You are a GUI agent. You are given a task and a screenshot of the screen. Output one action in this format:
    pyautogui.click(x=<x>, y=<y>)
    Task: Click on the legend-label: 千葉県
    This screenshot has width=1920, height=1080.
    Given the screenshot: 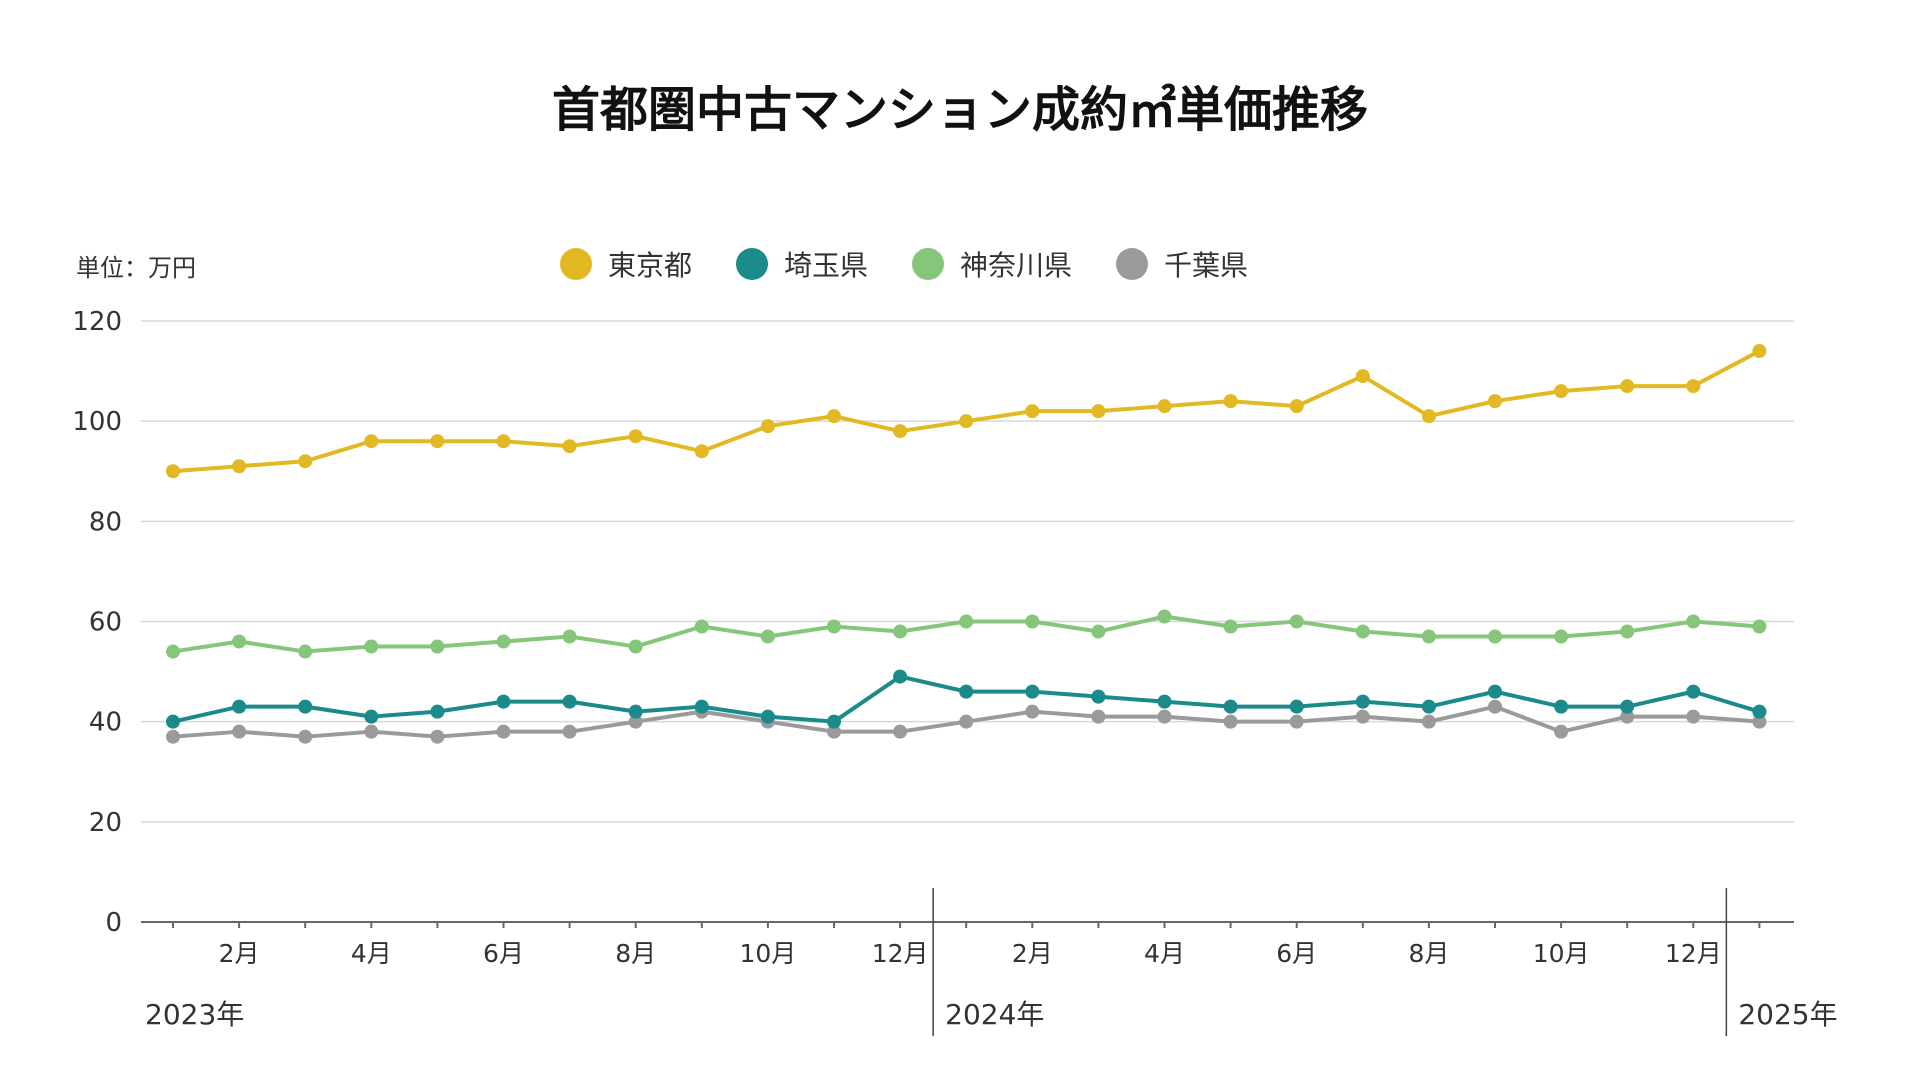 What is the action you would take?
    pyautogui.click(x=1206, y=265)
    